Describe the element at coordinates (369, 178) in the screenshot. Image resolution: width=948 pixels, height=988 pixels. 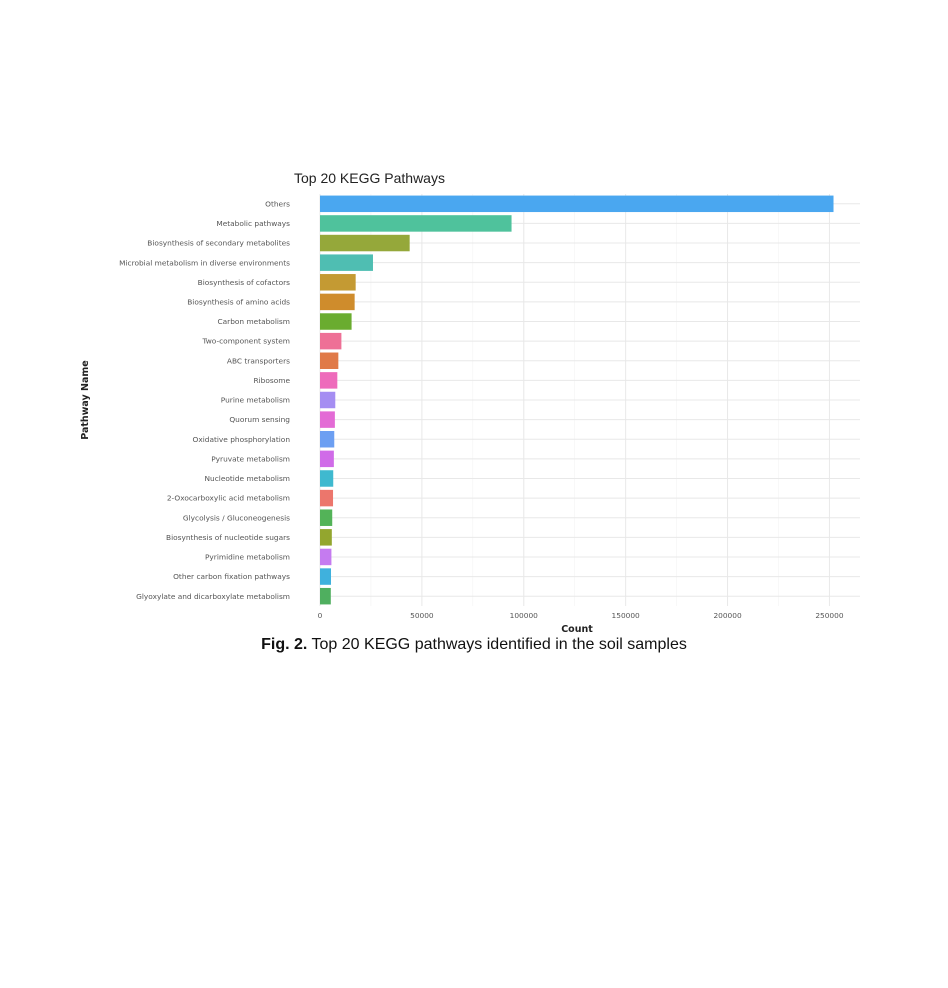
I see `chart-title: Top 20 KEGG Pathways` at that location.